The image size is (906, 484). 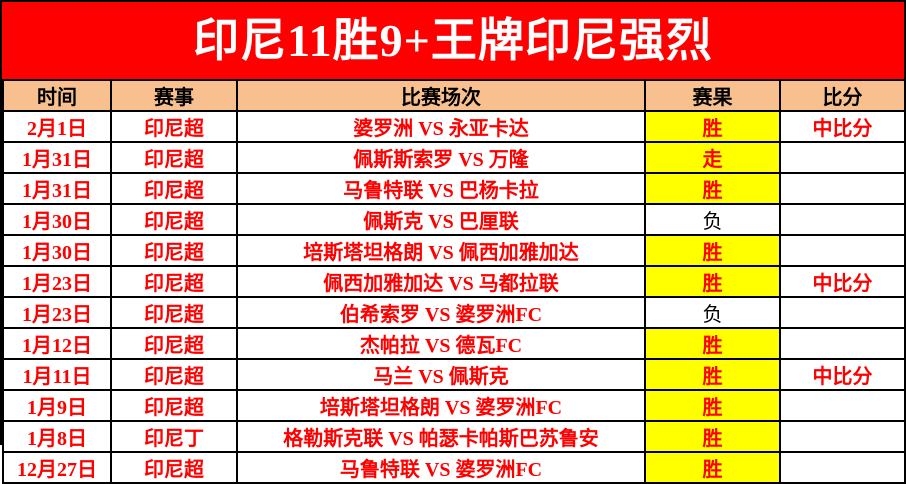 What do you see at coordinates (57, 405) in the screenshot?
I see `date-cell: 1月9日` at bounding box center [57, 405].